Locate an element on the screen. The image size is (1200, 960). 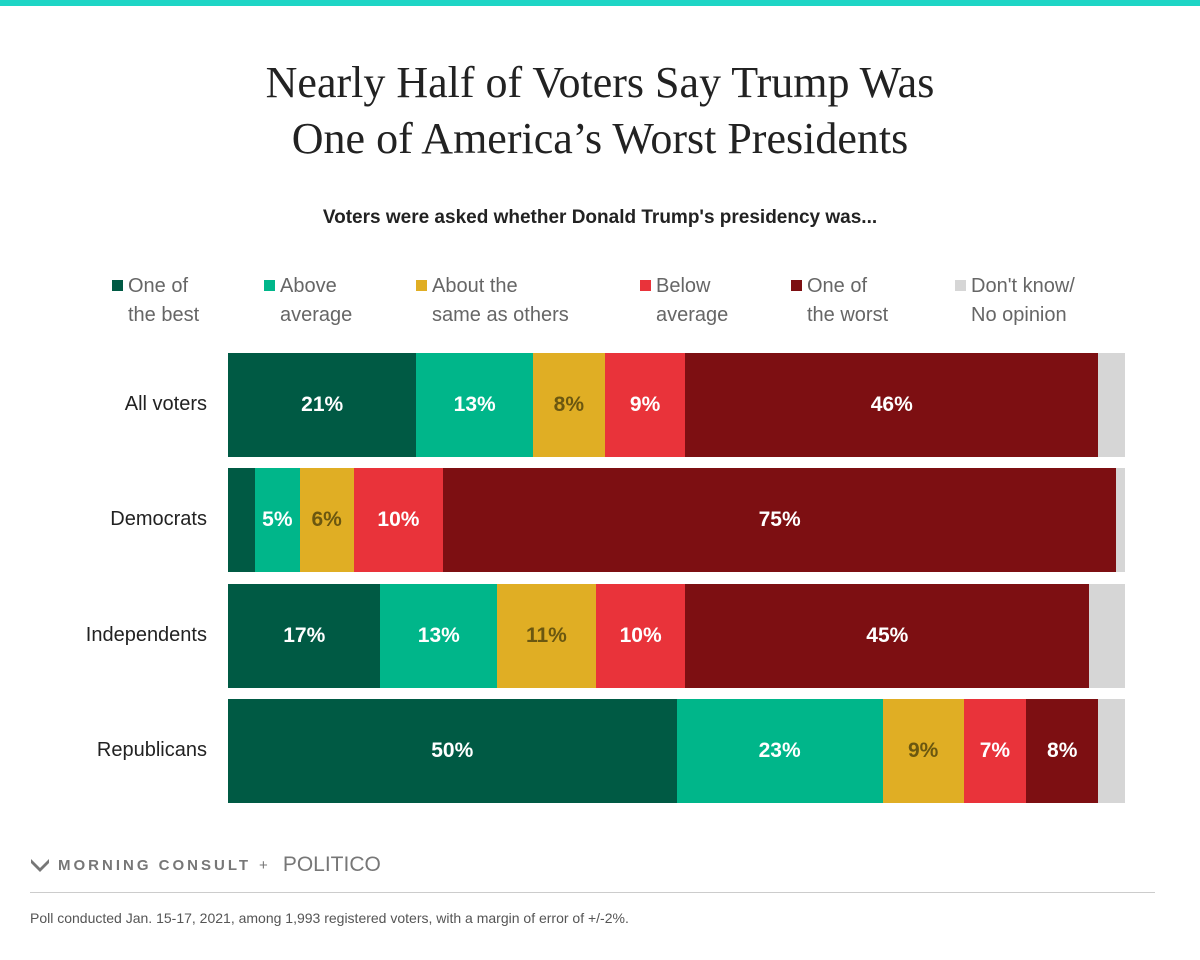
data-label: 50% is located at coordinates (452, 750).